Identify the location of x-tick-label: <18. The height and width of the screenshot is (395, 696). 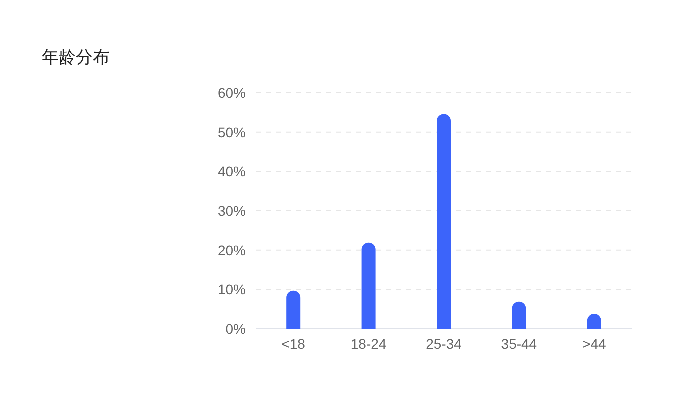
(294, 344).